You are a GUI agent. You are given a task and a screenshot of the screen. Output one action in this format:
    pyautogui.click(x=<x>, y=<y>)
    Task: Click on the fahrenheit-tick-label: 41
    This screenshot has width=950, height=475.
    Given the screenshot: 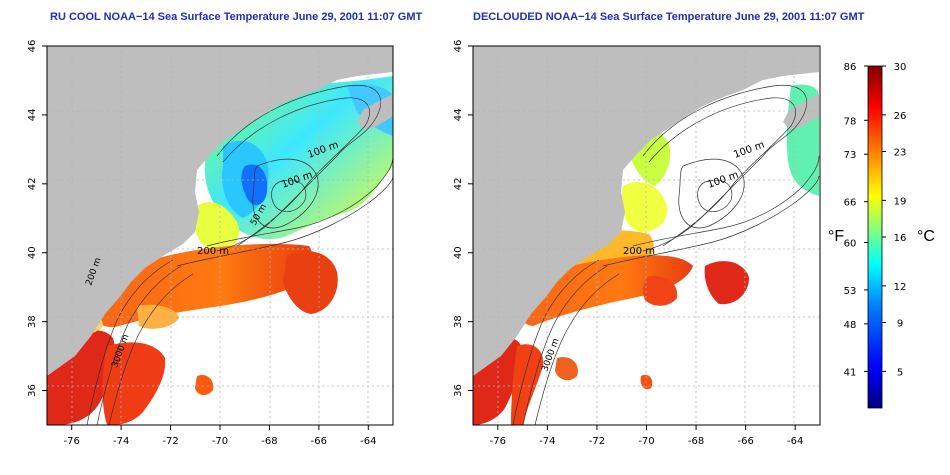 What is the action you would take?
    pyautogui.click(x=850, y=372)
    